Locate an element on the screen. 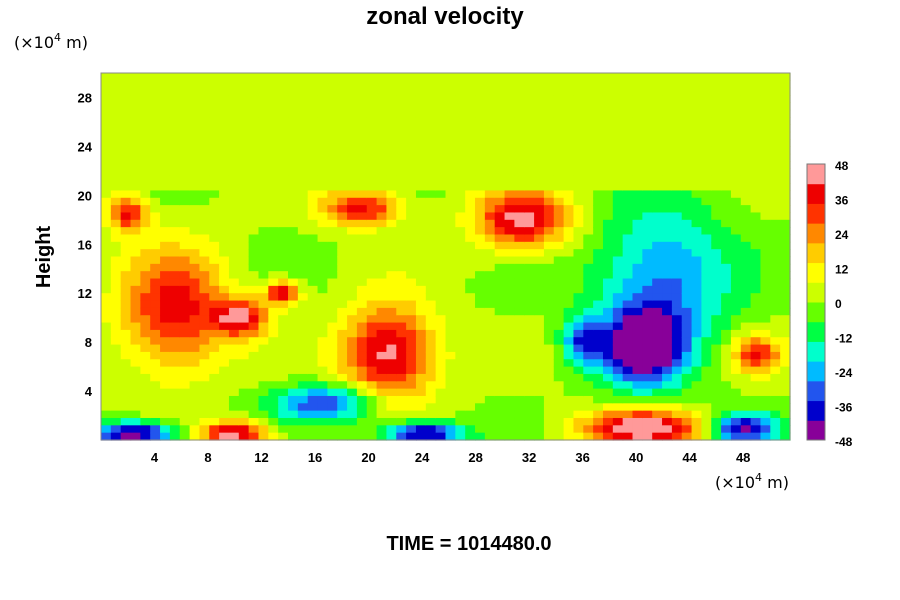 This screenshot has height=600, width=900. colorbar-swatch is located at coordinates (816, 193).